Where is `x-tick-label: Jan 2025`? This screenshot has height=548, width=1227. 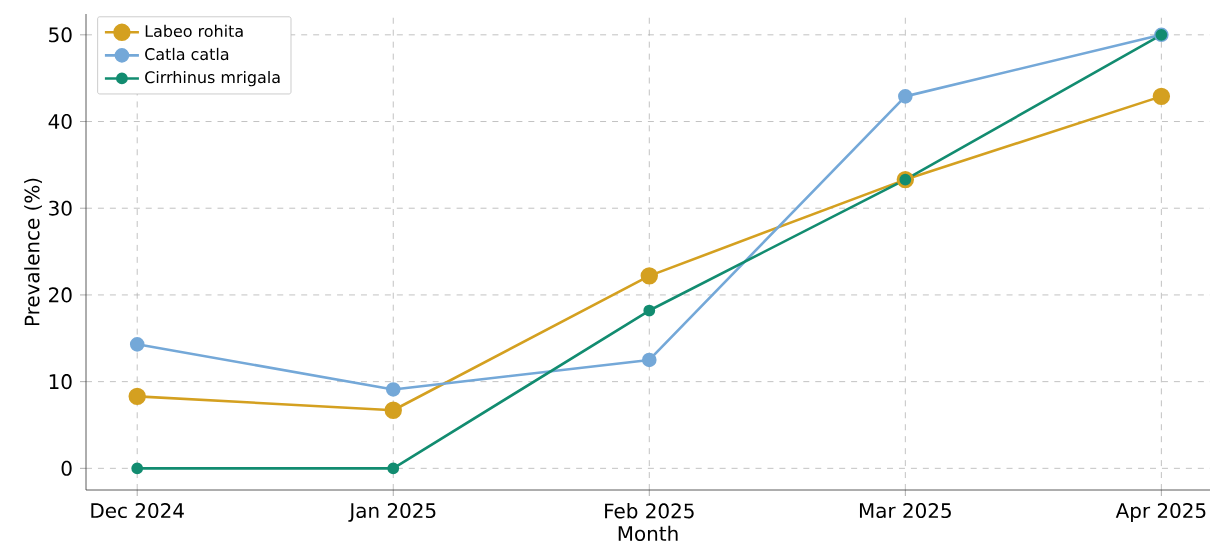
x-tick-label: Jan 2025 is located at coordinates (392, 512).